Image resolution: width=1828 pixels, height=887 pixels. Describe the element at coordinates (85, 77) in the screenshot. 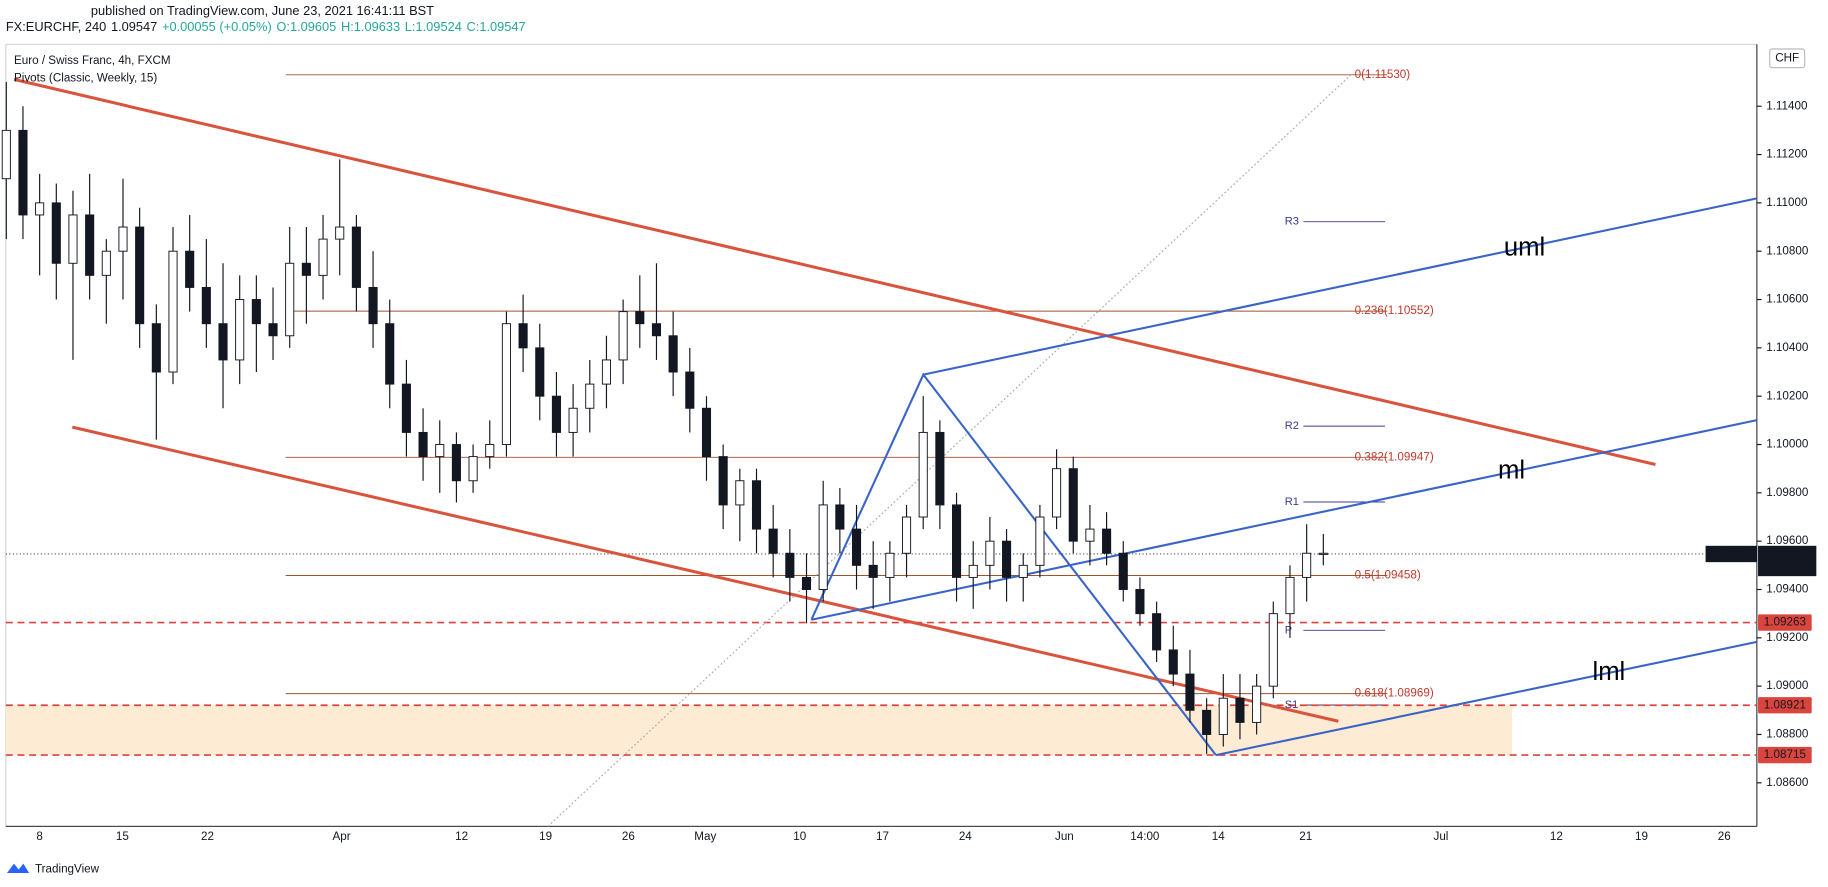

I see `chart-subtitle: Pivots (Classic, Weekly, 15)` at that location.